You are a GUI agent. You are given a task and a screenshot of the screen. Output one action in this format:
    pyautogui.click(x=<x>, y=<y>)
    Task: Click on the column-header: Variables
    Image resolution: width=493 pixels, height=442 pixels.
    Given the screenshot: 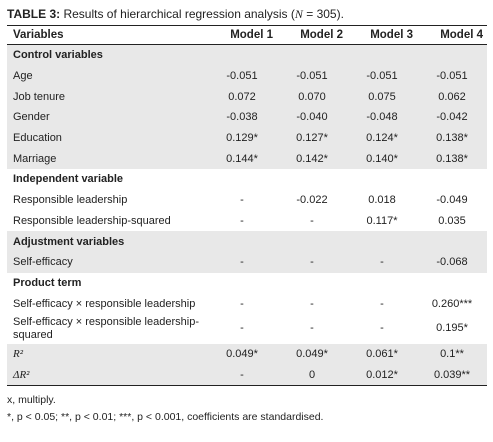 What is the action you would take?
    pyautogui.click(x=107, y=35)
    